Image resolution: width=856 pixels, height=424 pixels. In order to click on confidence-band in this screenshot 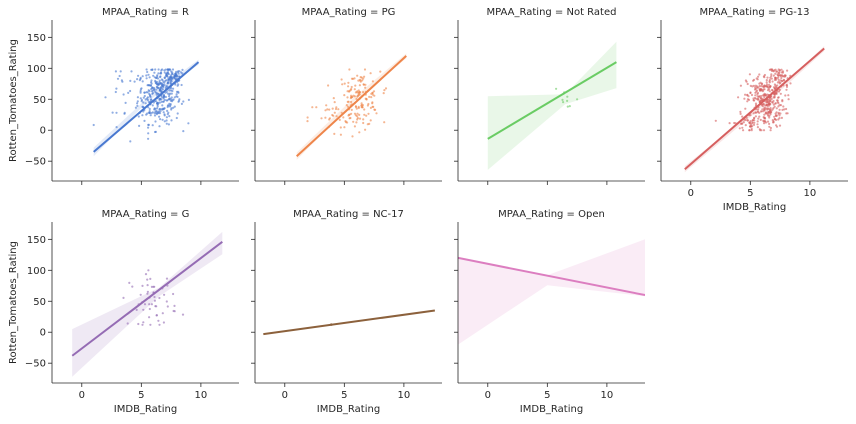, I will do `click(146, 108)`.